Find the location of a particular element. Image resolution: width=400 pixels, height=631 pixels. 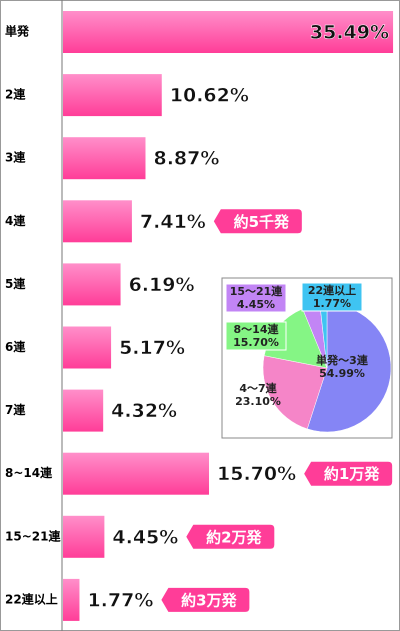

category-label: 3連 is located at coordinates (15, 157).